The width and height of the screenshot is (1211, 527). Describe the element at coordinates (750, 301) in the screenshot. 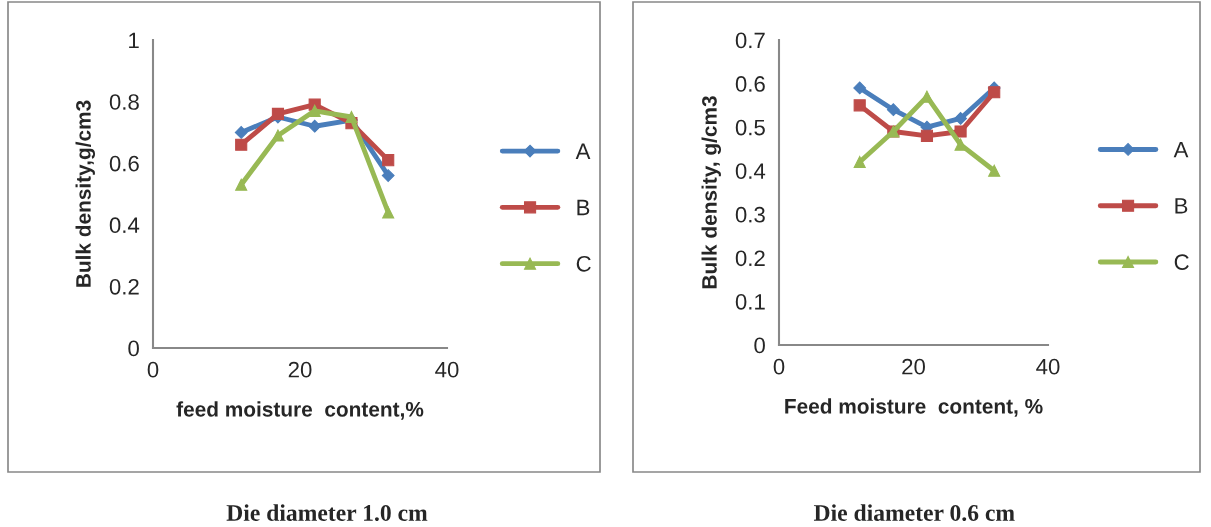

I see `y-tick-label: 0.1` at that location.